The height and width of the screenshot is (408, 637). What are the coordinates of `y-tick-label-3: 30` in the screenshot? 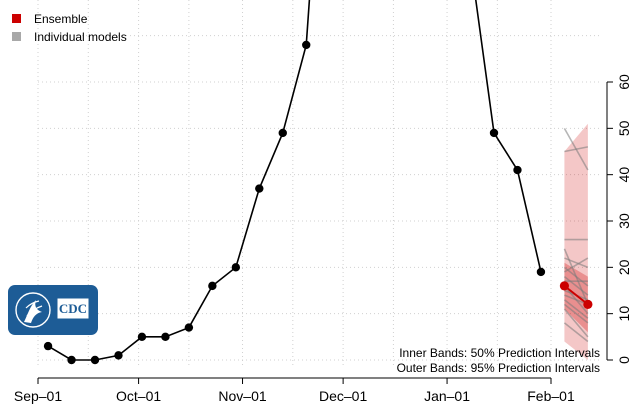 It's located at (624, 221).